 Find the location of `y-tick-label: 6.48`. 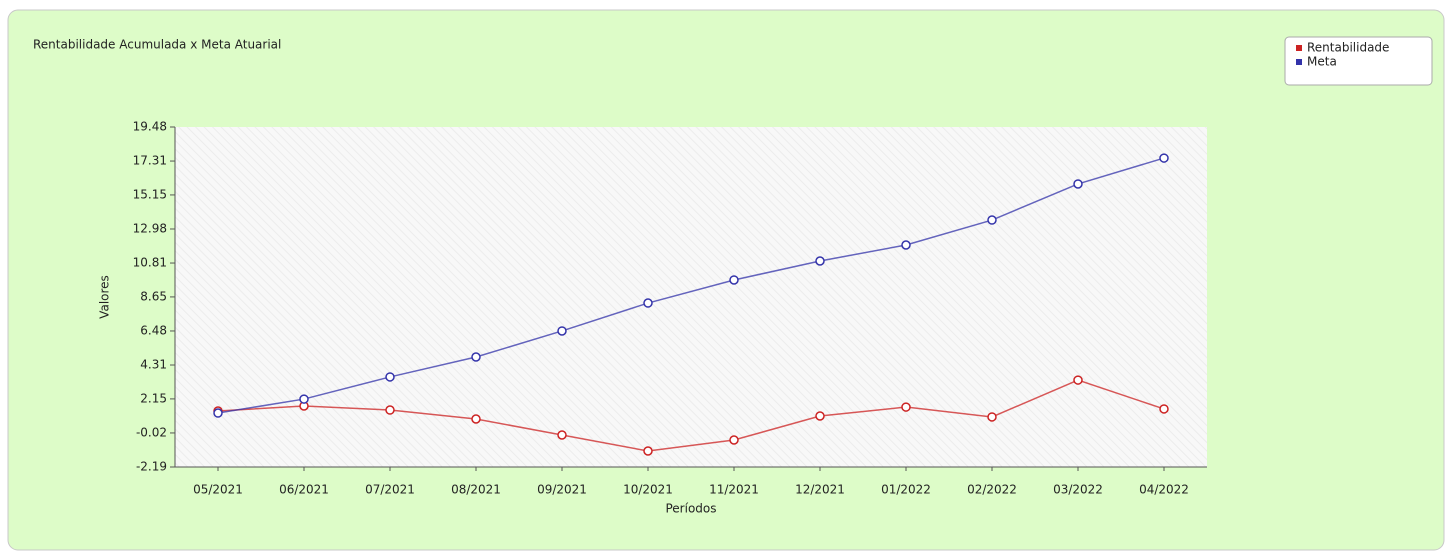

y-tick-label: 6.48 is located at coordinates (153, 330).